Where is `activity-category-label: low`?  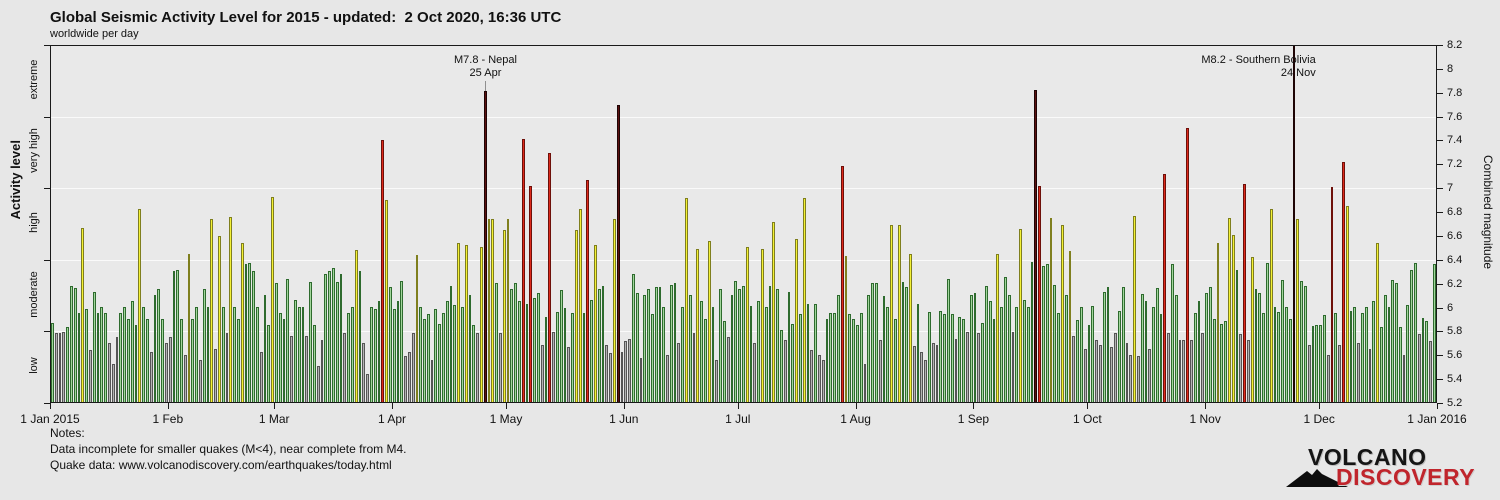 activity-category-label: low is located at coordinates (34, 367).